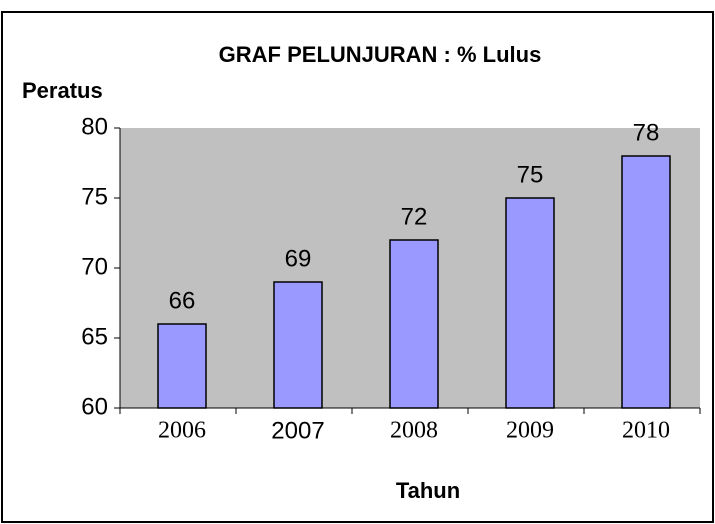 This screenshot has height=524, width=715. What do you see at coordinates (646, 431) in the screenshot?
I see `x-tick-label: 2010` at bounding box center [646, 431].